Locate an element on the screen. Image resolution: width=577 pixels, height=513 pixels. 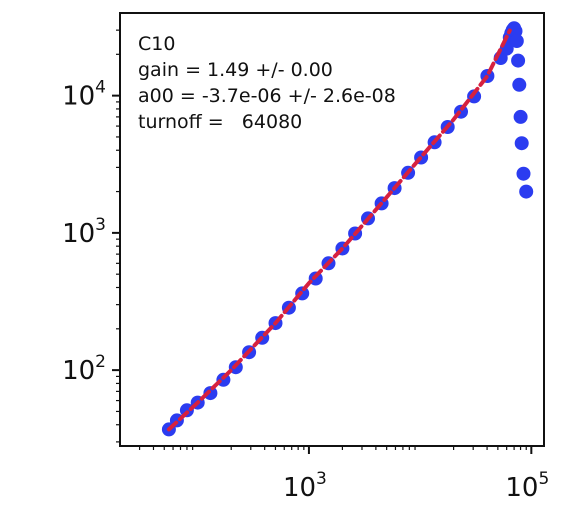
y-tick-label: 10³ is located at coordinates (84, 232).